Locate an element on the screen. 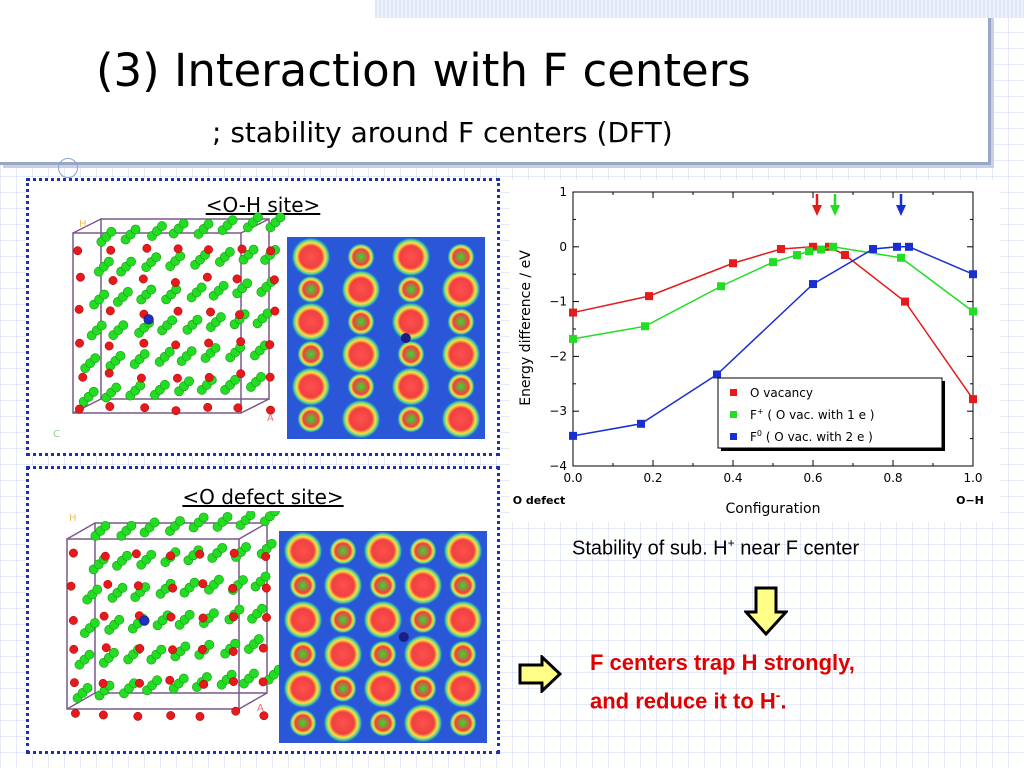 This screenshot has height=768, width=1024. oh-lattice-structure: H C A is located at coordinates (169, 326).